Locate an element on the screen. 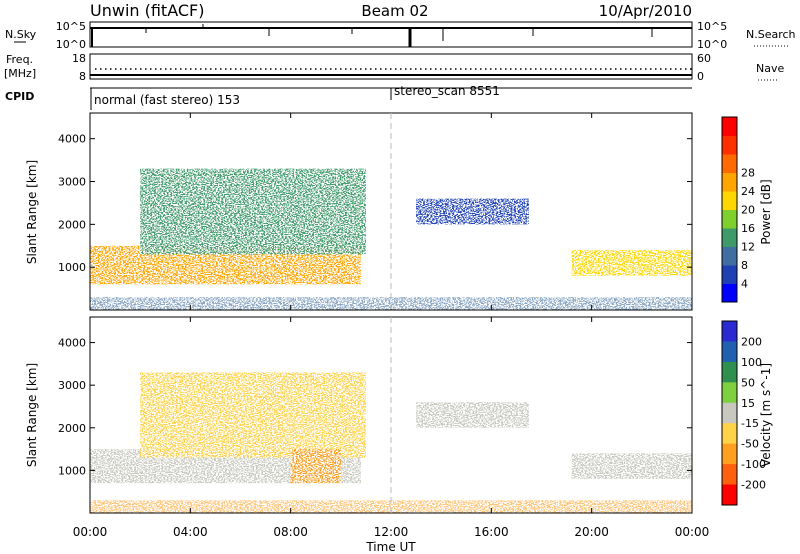 The height and width of the screenshot is (554, 800). x-tick-label: 08:00 is located at coordinates (290, 532).